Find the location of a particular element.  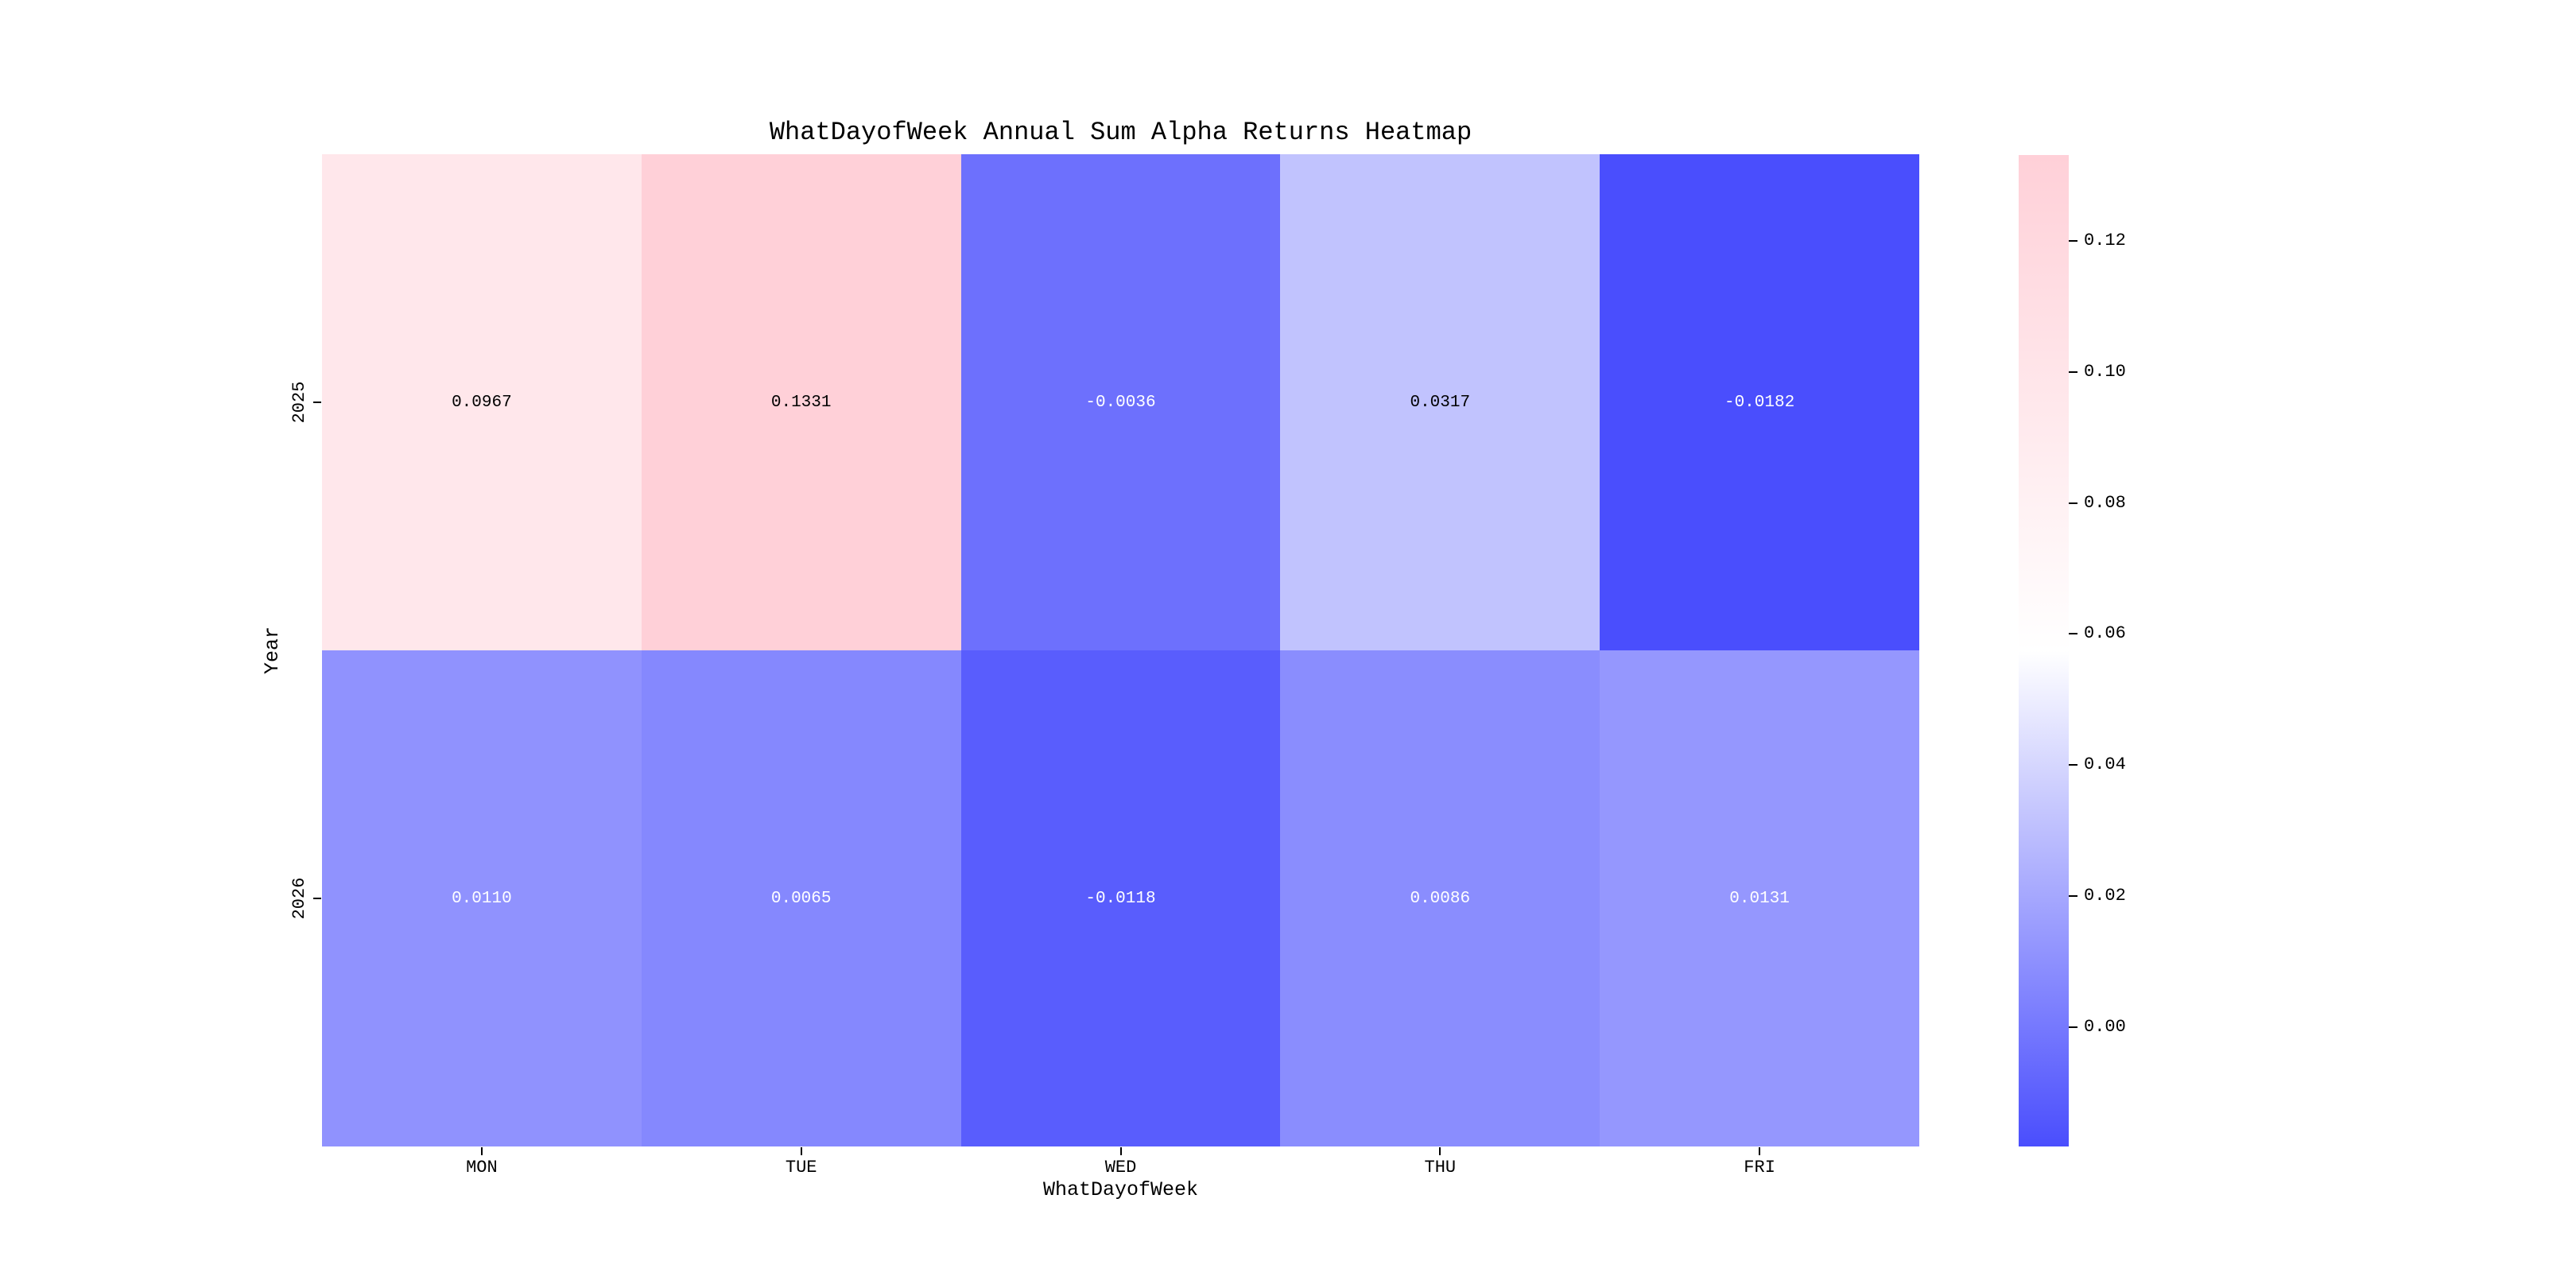

heatmap-cell-2025-FRI: -0.0182 is located at coordinates (1760, 402).